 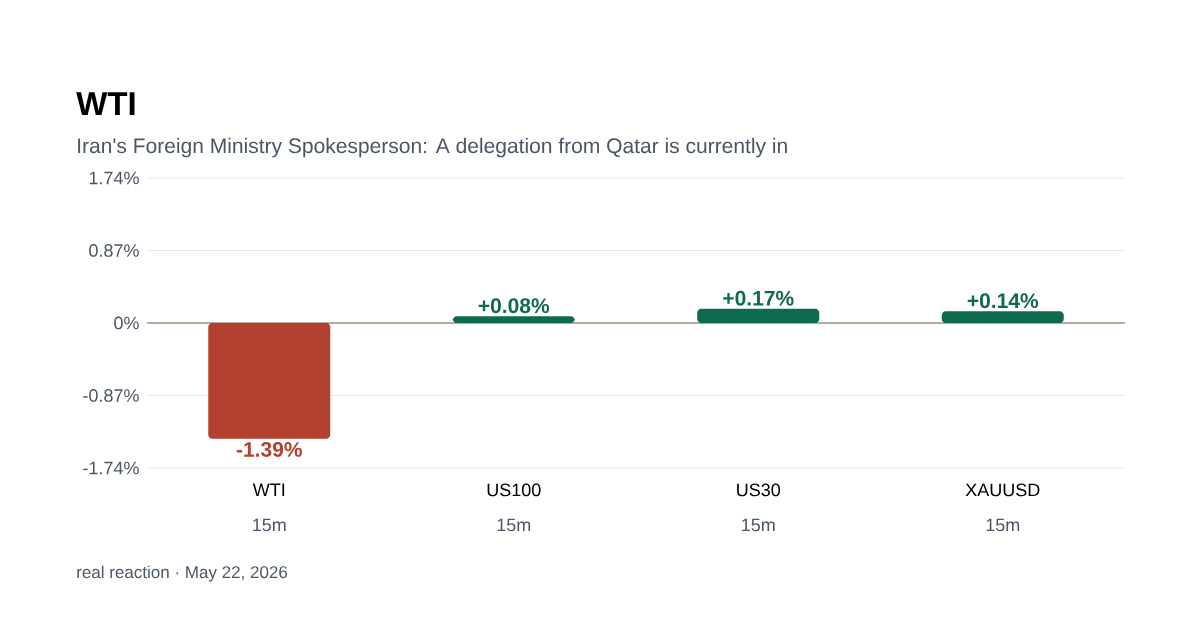 What do you see at coordinates (182, 573) in the screenshot?
I see `text: real reaction · May 22, 2026` at bounding box center [182, 573].